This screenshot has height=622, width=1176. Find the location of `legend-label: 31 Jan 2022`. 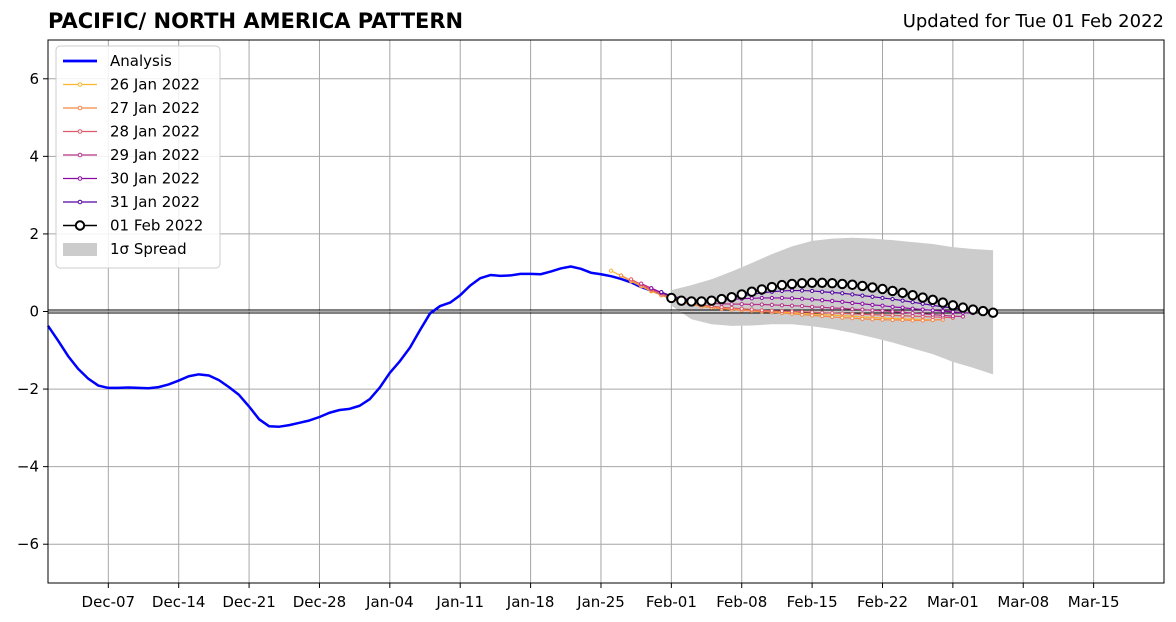

legend-label: 31 Jan 2022 is located at coordinates (155, 202).